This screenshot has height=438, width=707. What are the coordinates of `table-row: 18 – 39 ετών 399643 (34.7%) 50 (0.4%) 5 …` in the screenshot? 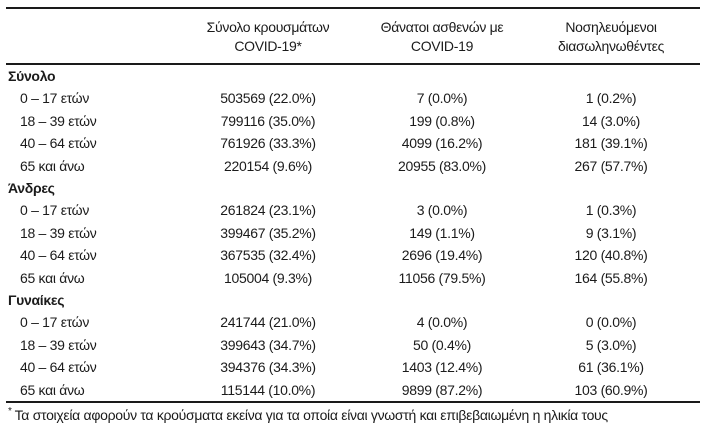 It's located at (353, 345).